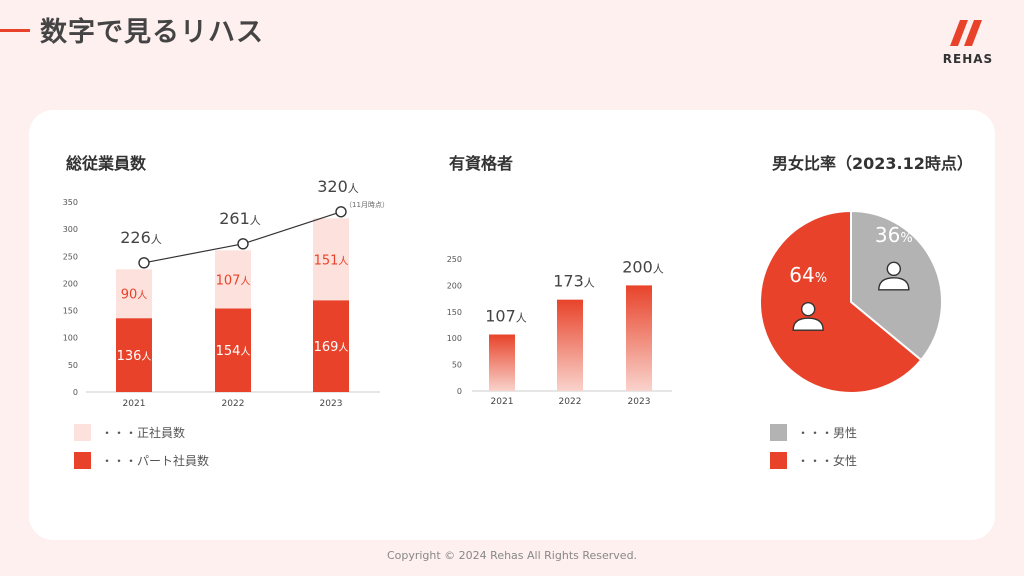 This screenshot has height=576, width=1024. I want to click on part-bar-2023, so click(331, 346).